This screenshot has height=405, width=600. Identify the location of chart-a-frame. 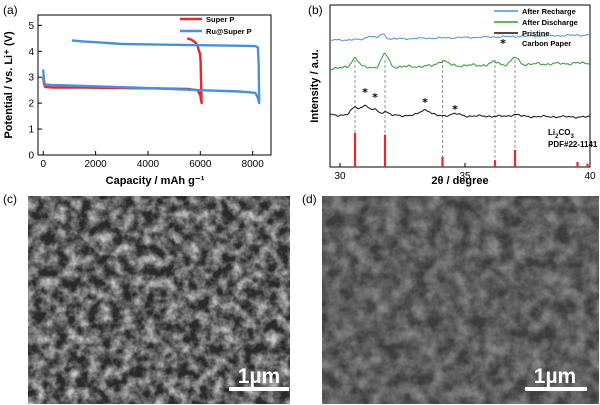
(154, 85).